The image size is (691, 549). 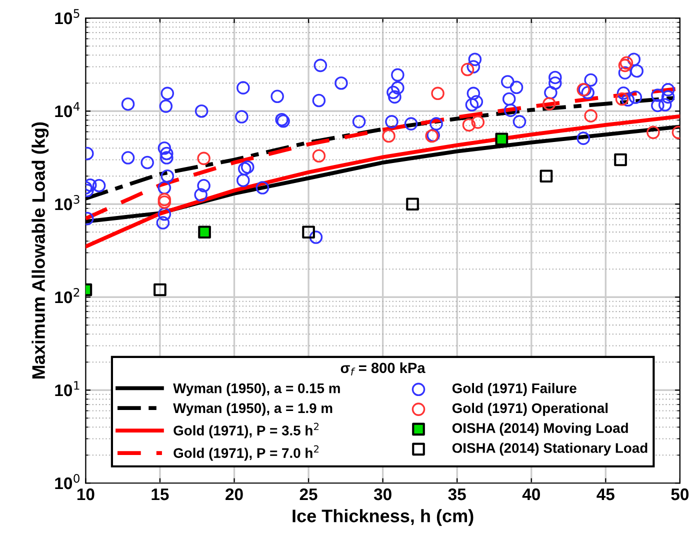 I want to click on x-tick-label: 30, so click(x=383, y=494).